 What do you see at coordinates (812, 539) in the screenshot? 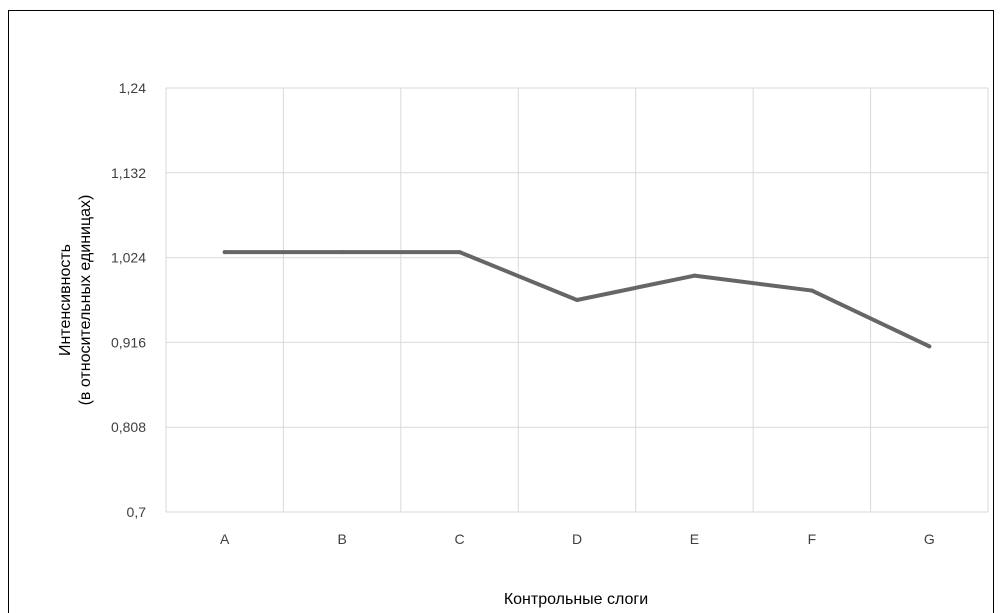
I see `x-tick-label: F` at bounding box center [812, 539].